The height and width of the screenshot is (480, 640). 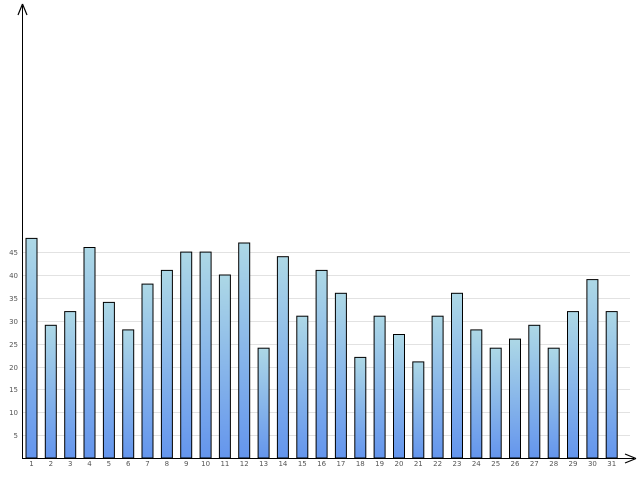 I want to click on x-tick-label: 2, so click(x=51, y=464).